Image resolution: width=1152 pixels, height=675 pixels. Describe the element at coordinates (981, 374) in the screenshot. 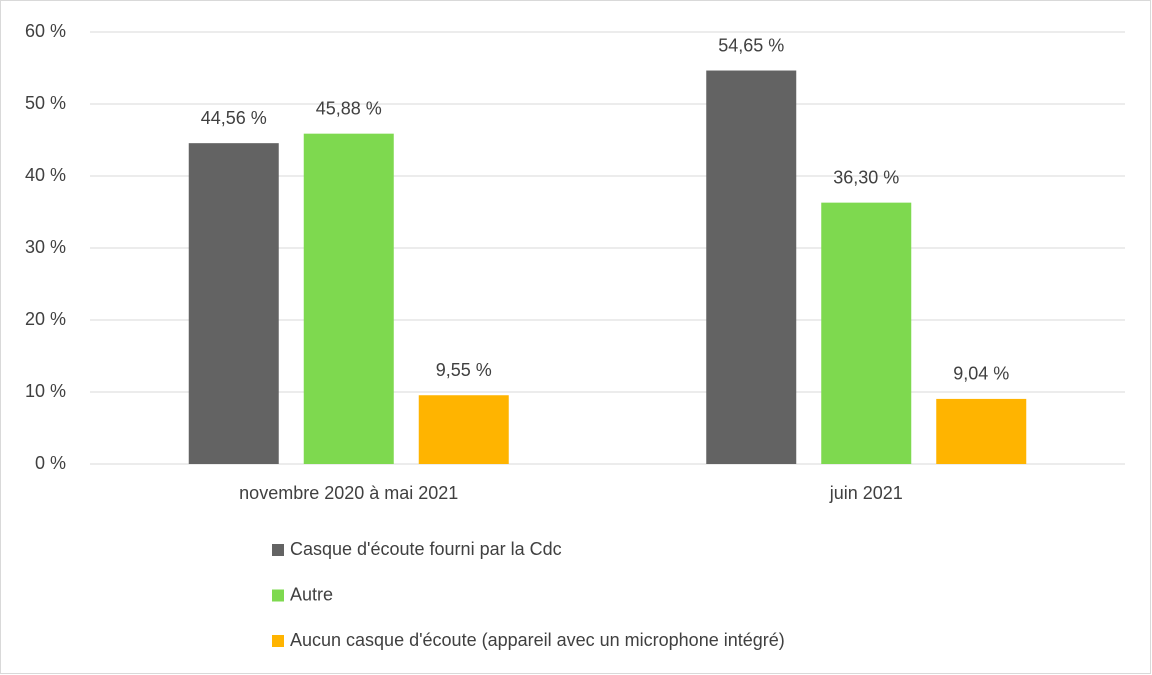

I see `data-label: 9,04 %` at that location.